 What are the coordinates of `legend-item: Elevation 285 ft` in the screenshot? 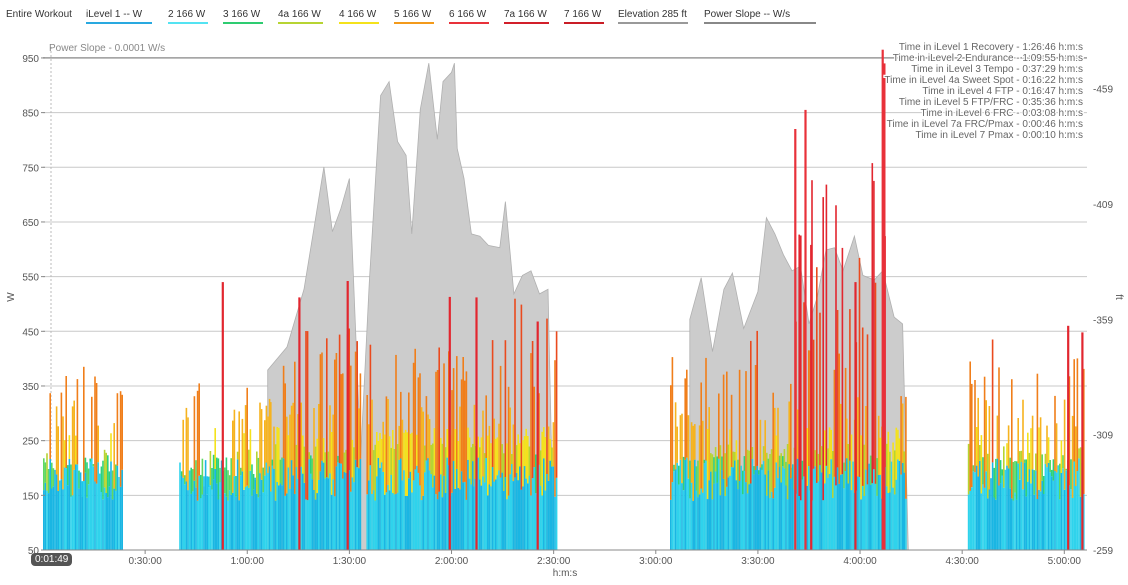 It's located at (653, 16).